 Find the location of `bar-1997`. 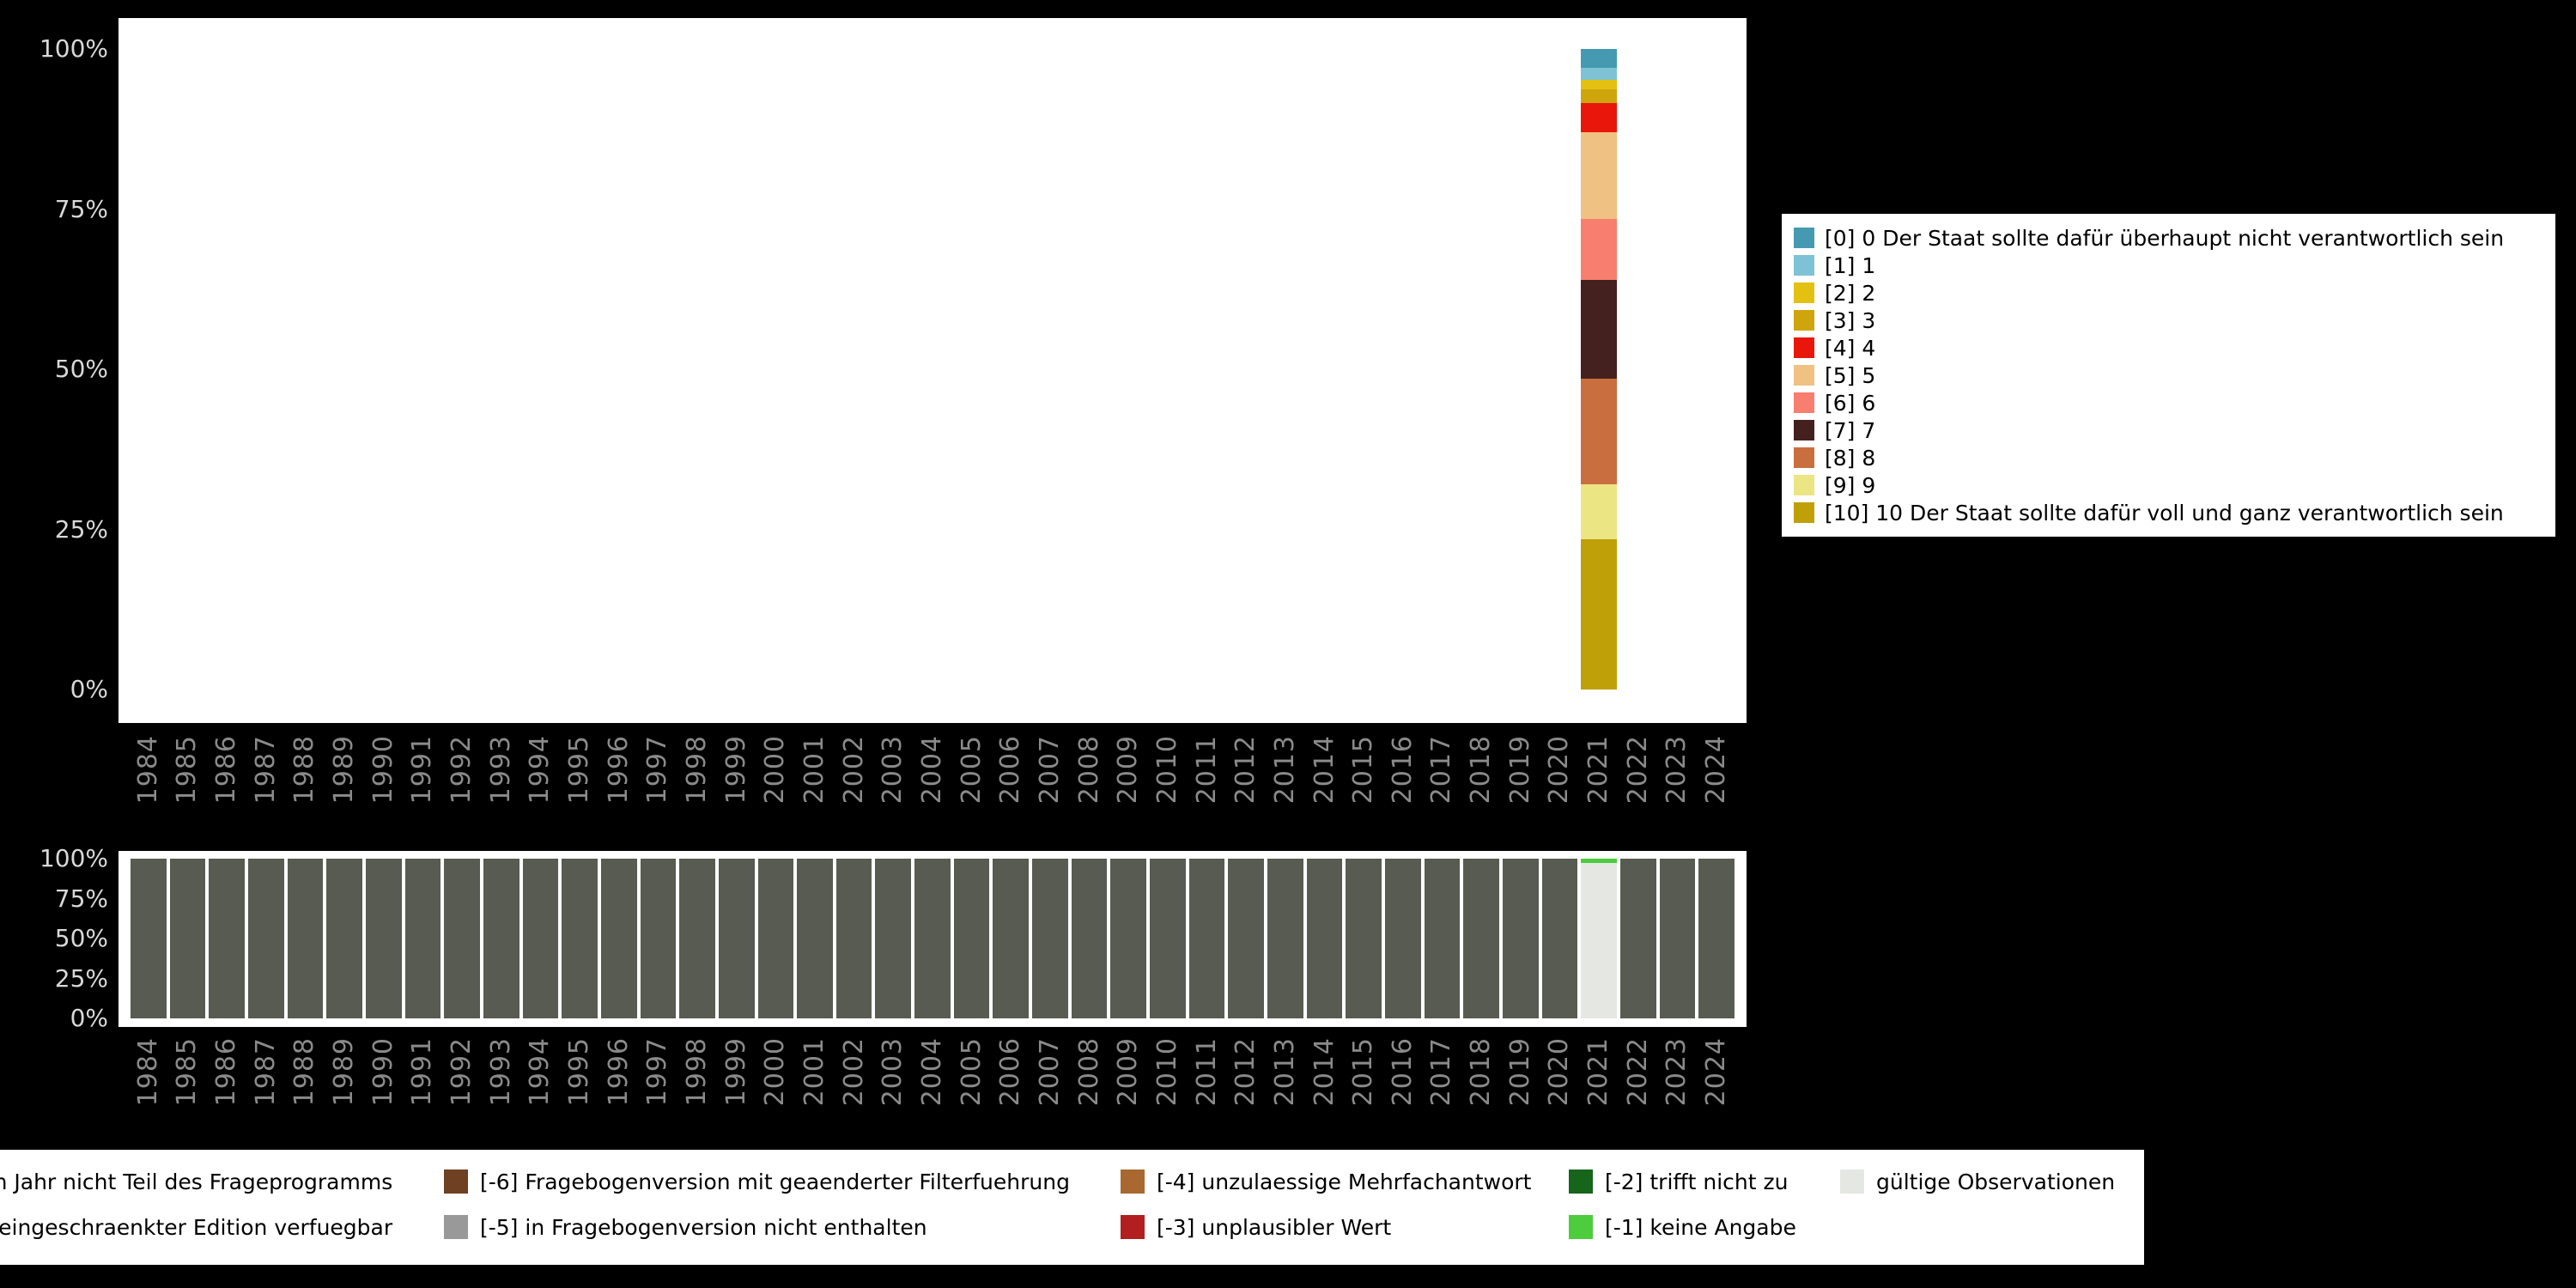

bar-1997 is located at coordinates (659, 369).